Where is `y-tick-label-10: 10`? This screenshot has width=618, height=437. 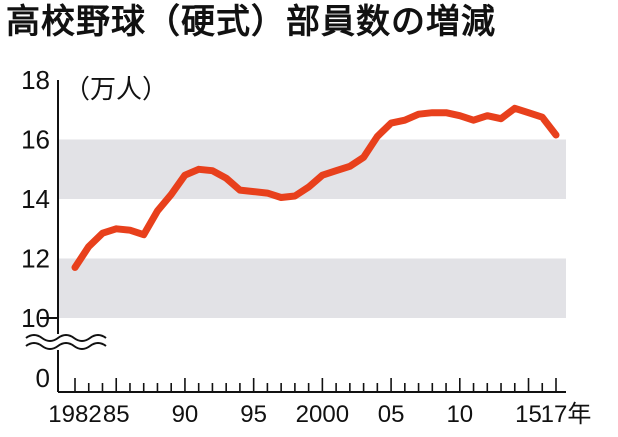 y-tick-label-10: 10 is located at coordinates (35, 318).